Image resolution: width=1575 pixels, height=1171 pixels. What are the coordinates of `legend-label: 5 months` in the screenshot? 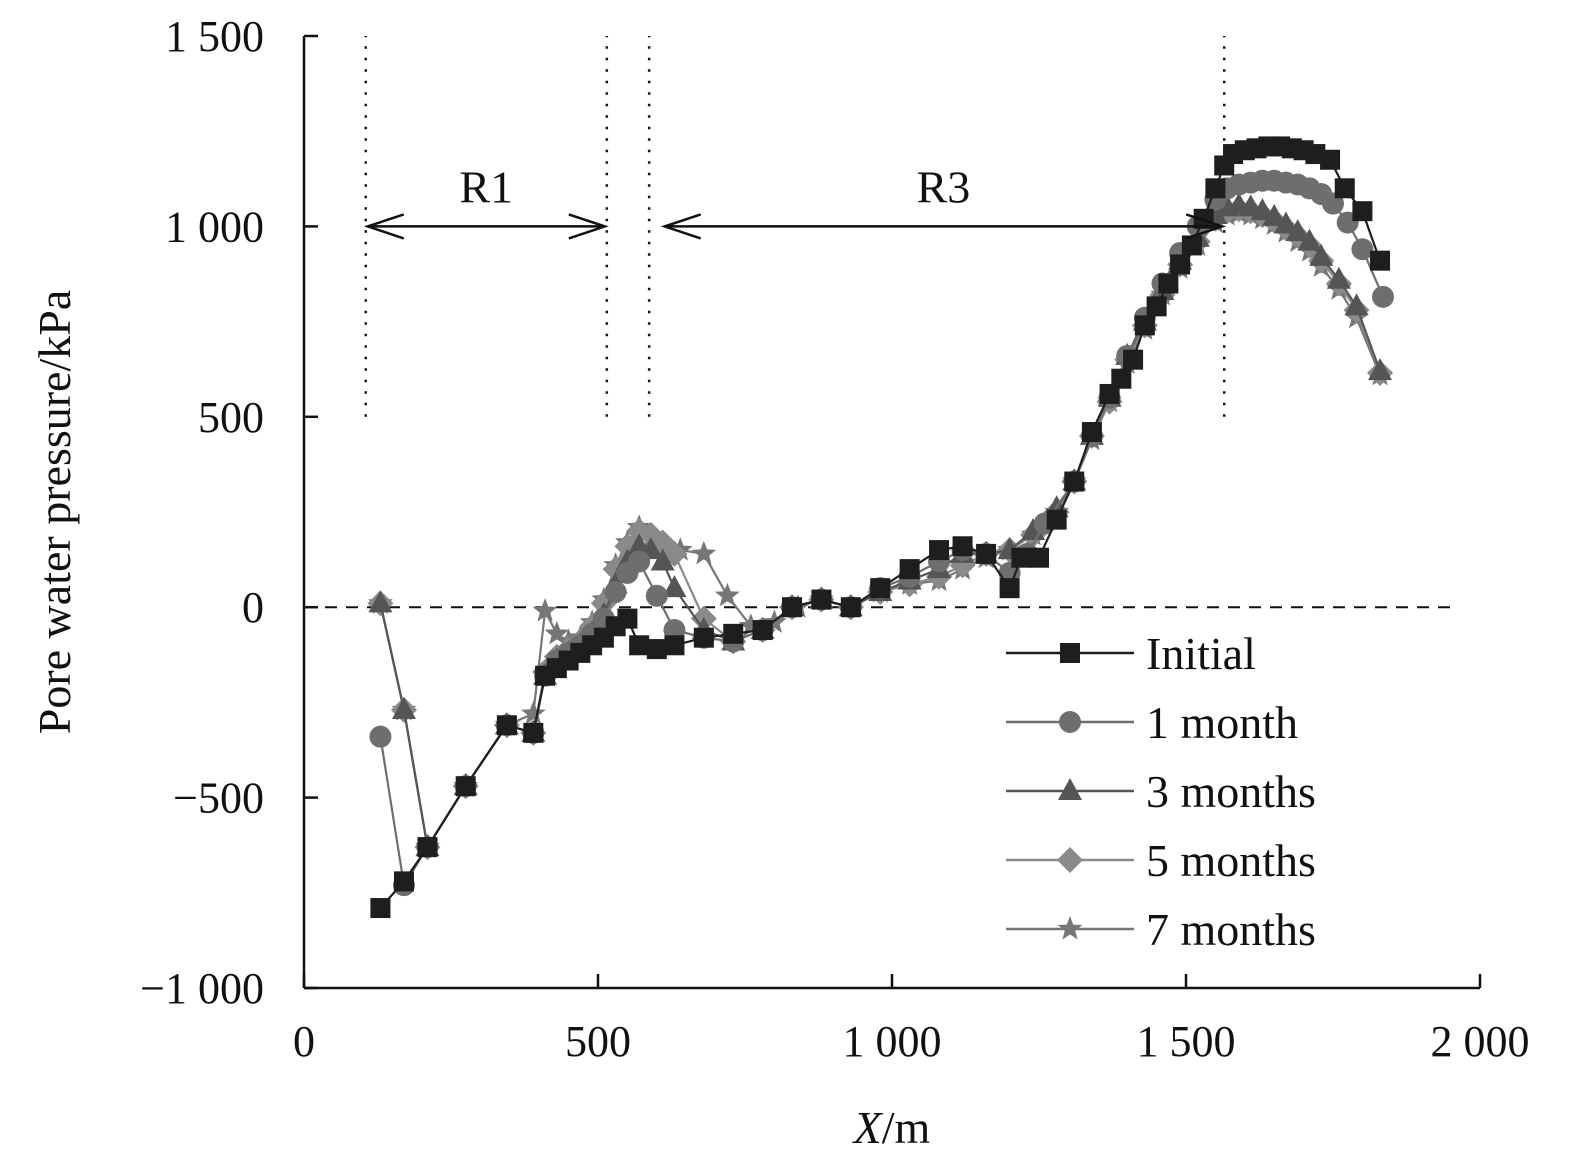 It's located at (1231, 860).